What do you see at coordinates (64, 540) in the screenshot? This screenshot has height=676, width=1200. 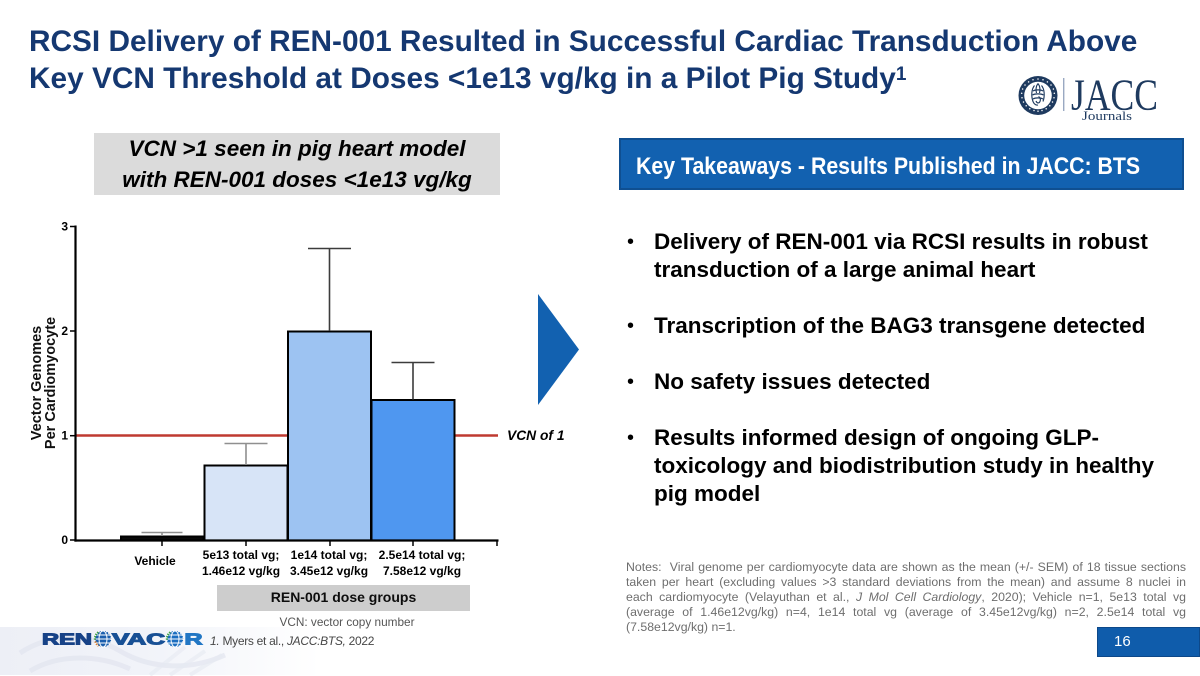 I see `svg-text: 0` at bounding box center [64, 540].